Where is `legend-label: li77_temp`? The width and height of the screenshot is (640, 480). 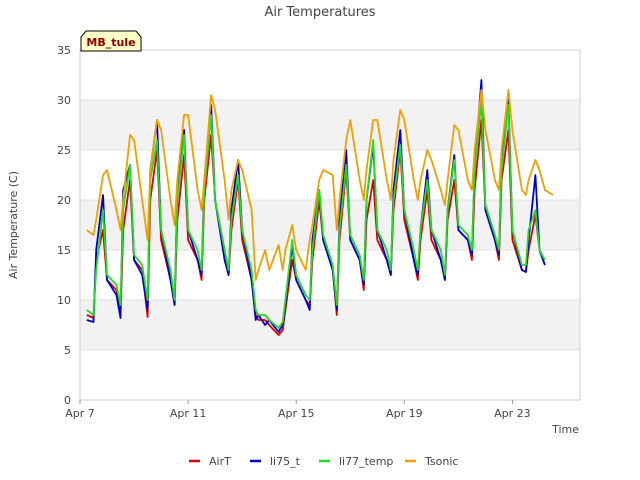 legend-label: li77_temp is located at coordinates (366, 461).